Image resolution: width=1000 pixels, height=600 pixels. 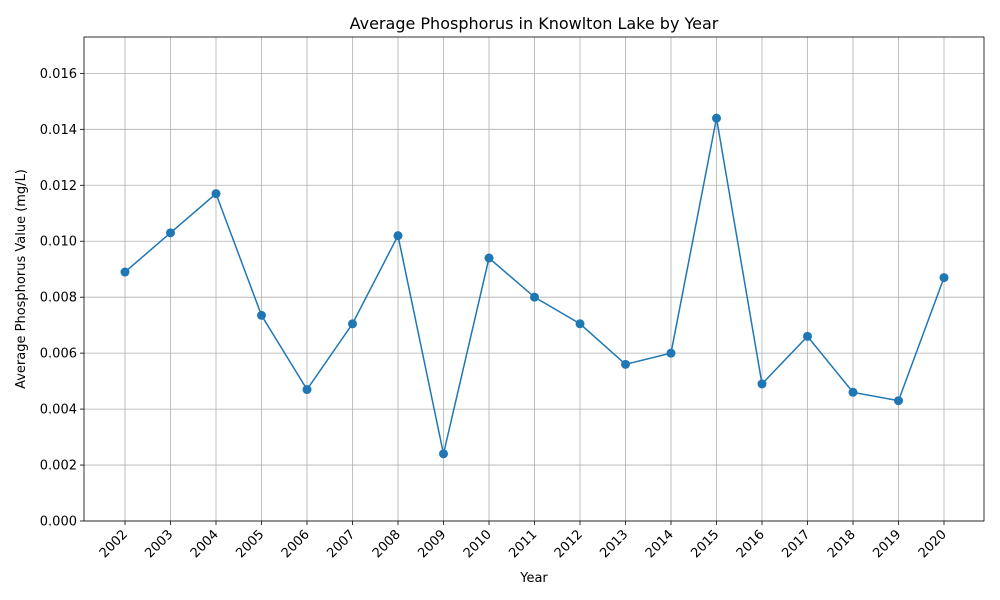 What do you see at coordinates (341, 544) in the screenshot?
I see `x-tick-label: 2007` at bounding box center [341, 544].